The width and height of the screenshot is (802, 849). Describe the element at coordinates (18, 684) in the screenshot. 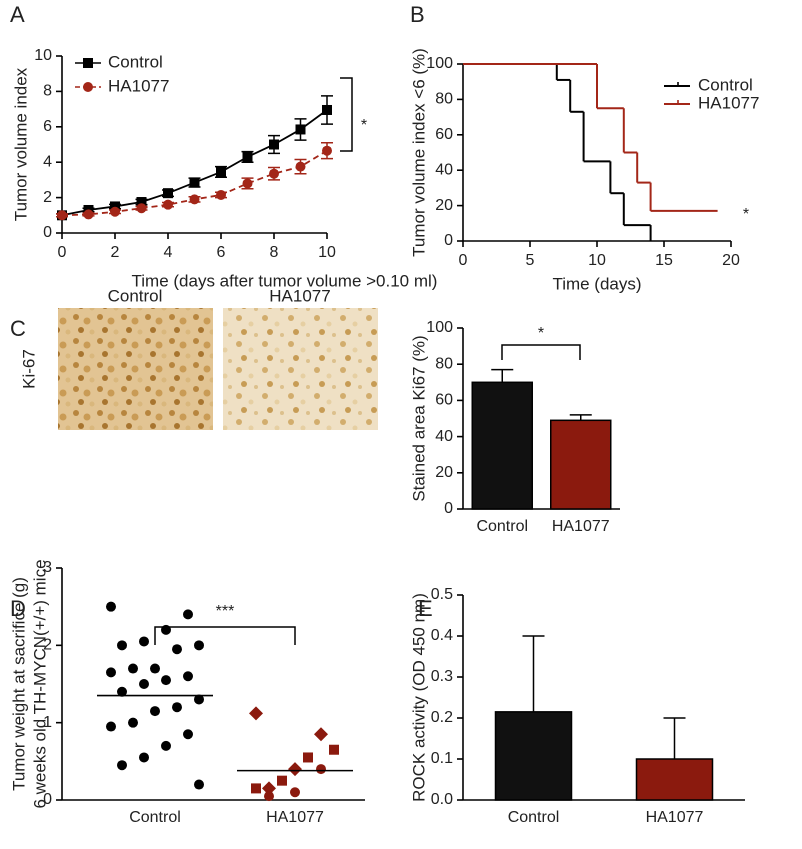

I see `y-axis-label: Tumor weight at sacrifice (g)` at that location.